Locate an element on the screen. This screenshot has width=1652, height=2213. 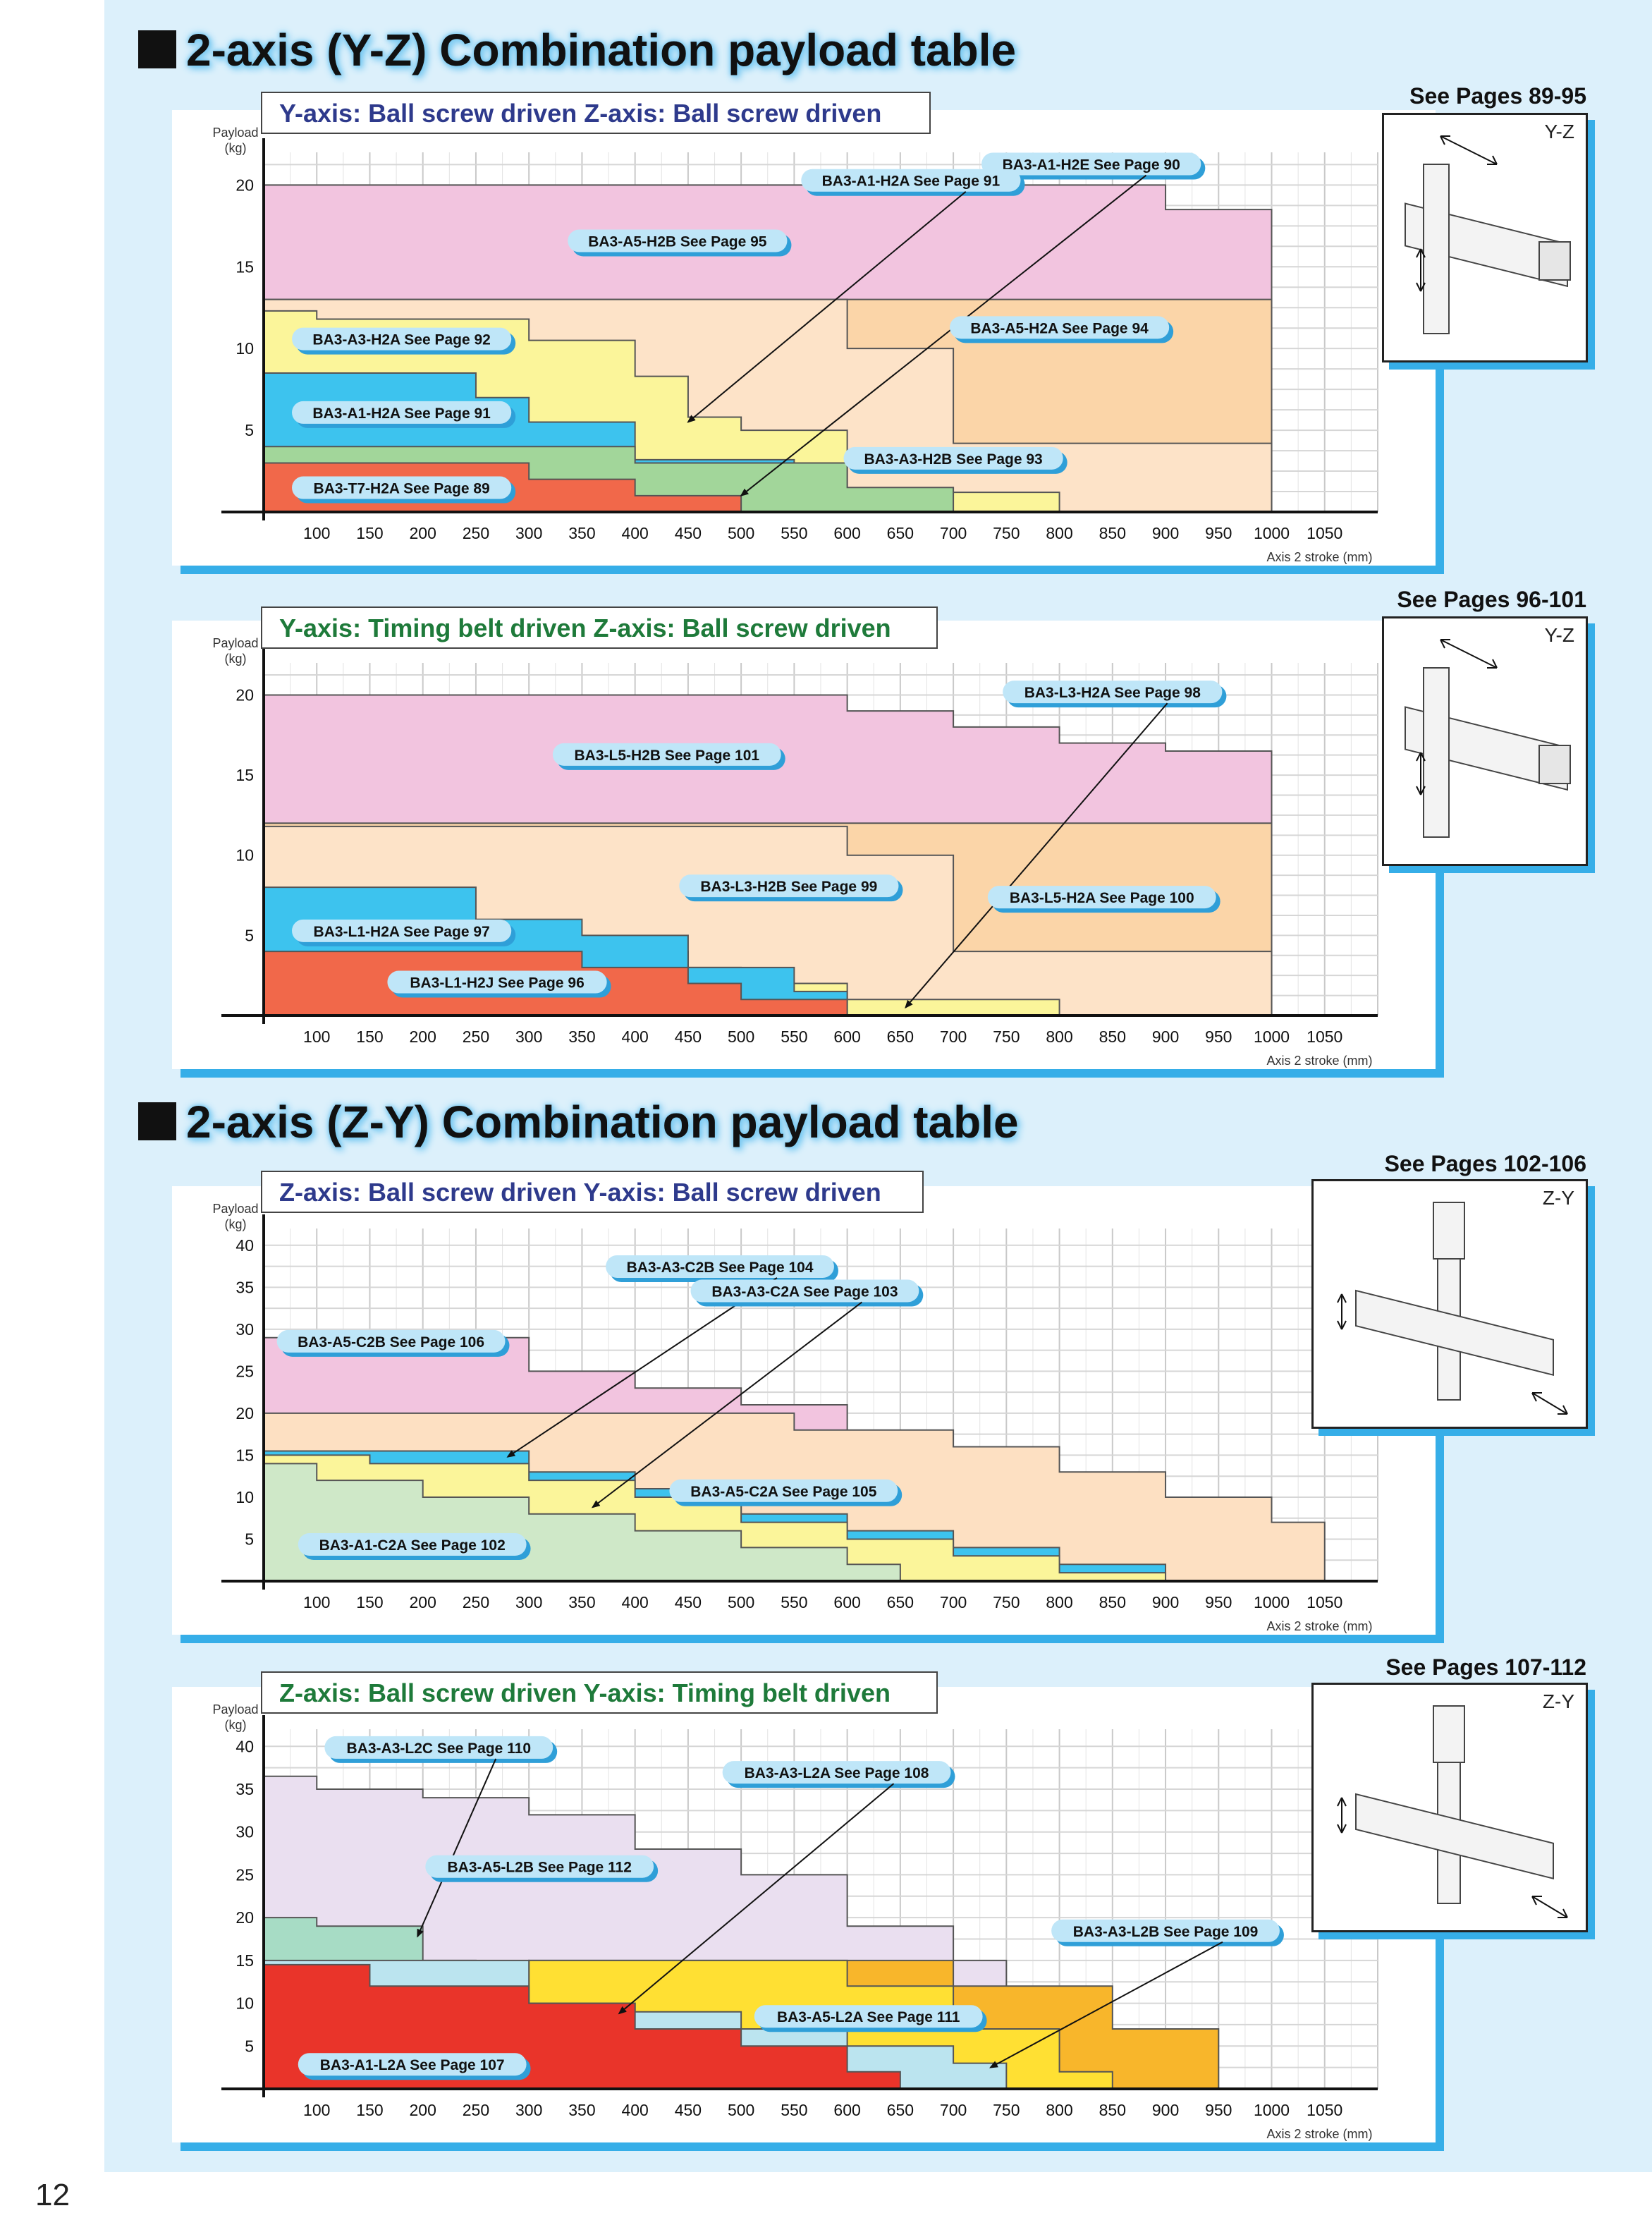
axis-diagram-1: Y-Z is located at coordinates (1485, 237).